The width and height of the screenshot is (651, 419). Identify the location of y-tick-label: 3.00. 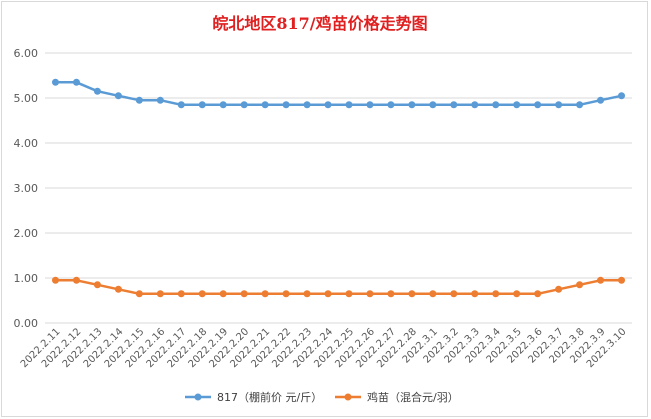
(26, 188).